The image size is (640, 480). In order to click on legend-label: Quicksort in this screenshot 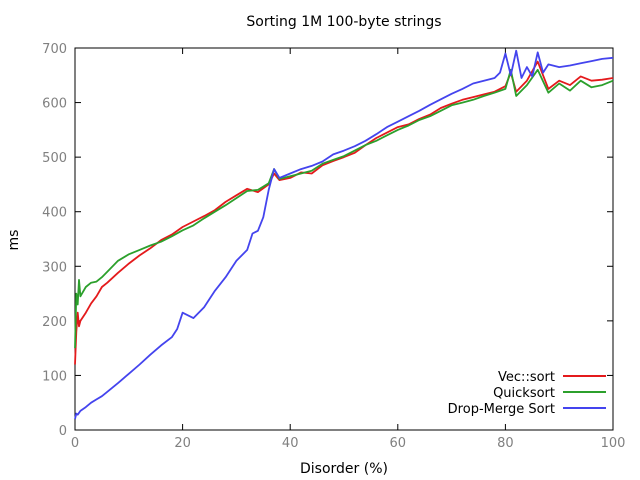, I will do `click(524, 393)`.